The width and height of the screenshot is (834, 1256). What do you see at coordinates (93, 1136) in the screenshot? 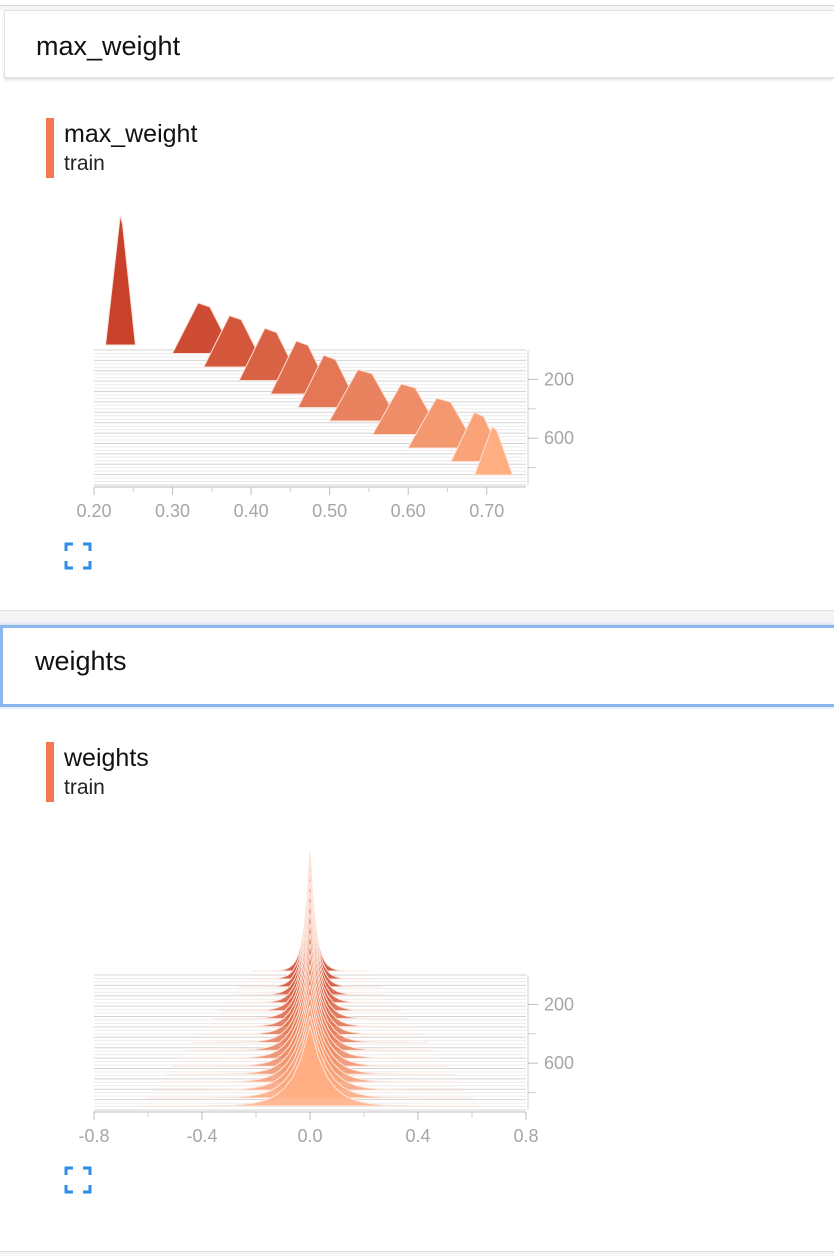
I see `x-tick-label: -0.8` at bounding box center [93, 1136].